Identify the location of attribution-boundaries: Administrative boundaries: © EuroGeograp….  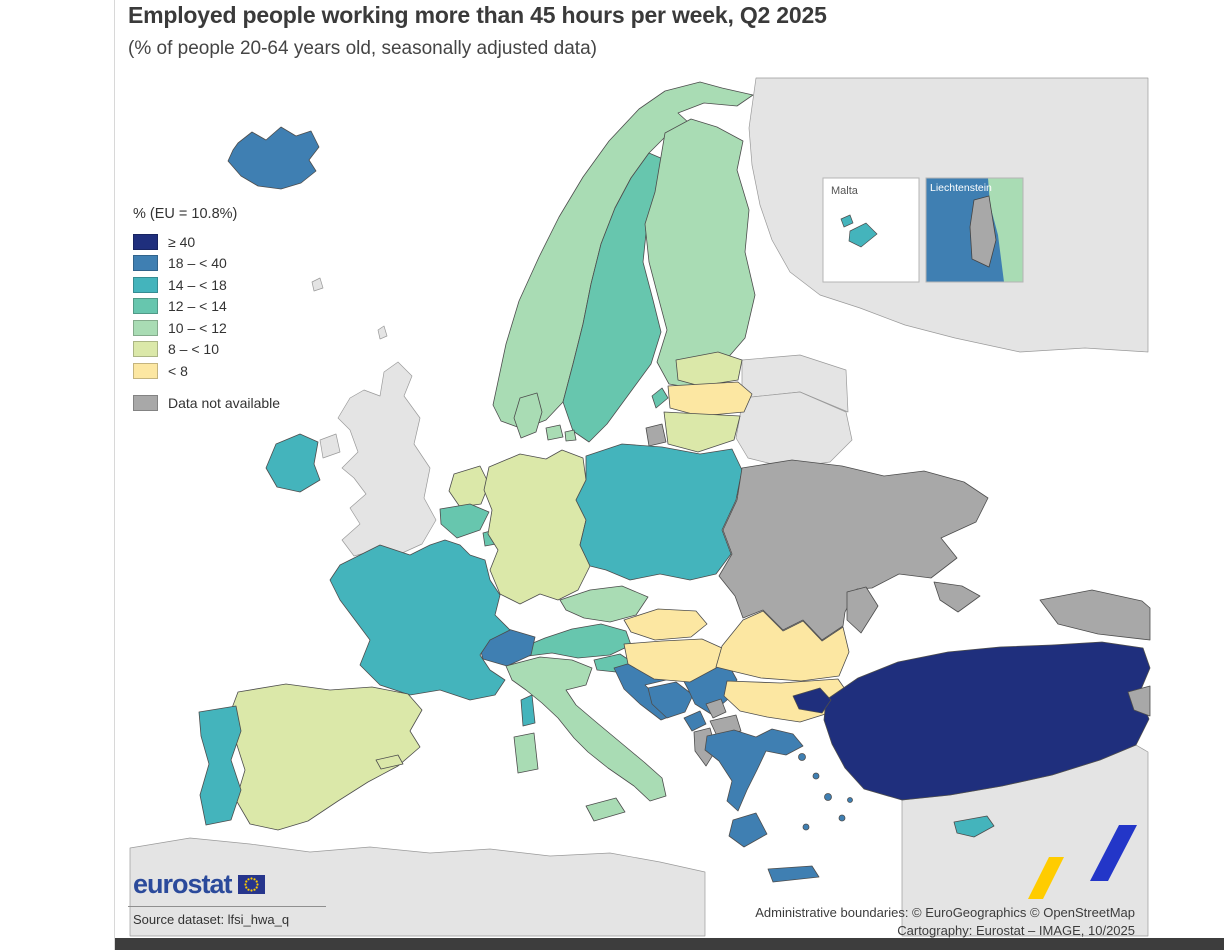
(945, 912).